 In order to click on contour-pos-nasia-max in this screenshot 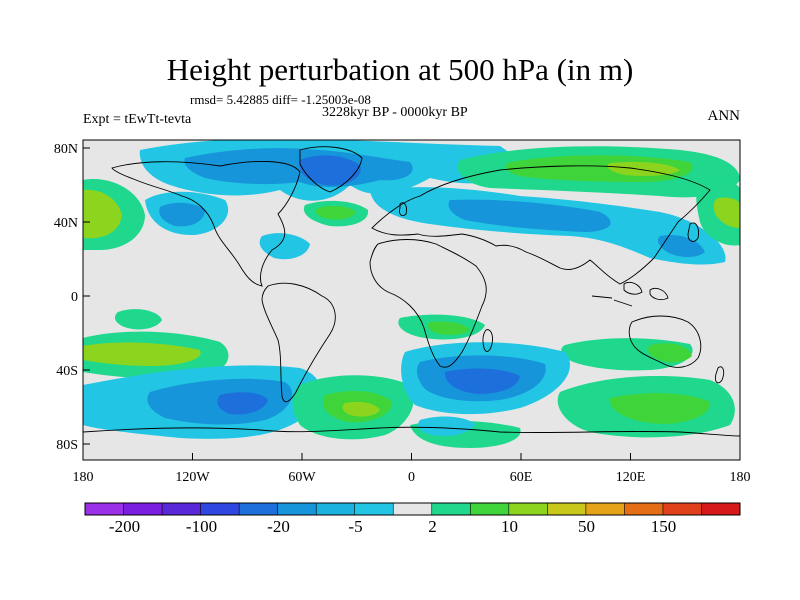, I will do `click(643, 168)`.